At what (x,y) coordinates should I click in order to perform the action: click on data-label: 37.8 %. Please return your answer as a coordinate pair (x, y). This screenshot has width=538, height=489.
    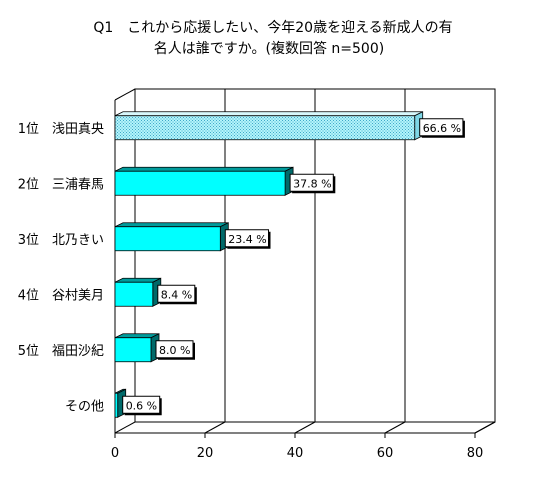
    Looking at the image, I should click on (312, 183).